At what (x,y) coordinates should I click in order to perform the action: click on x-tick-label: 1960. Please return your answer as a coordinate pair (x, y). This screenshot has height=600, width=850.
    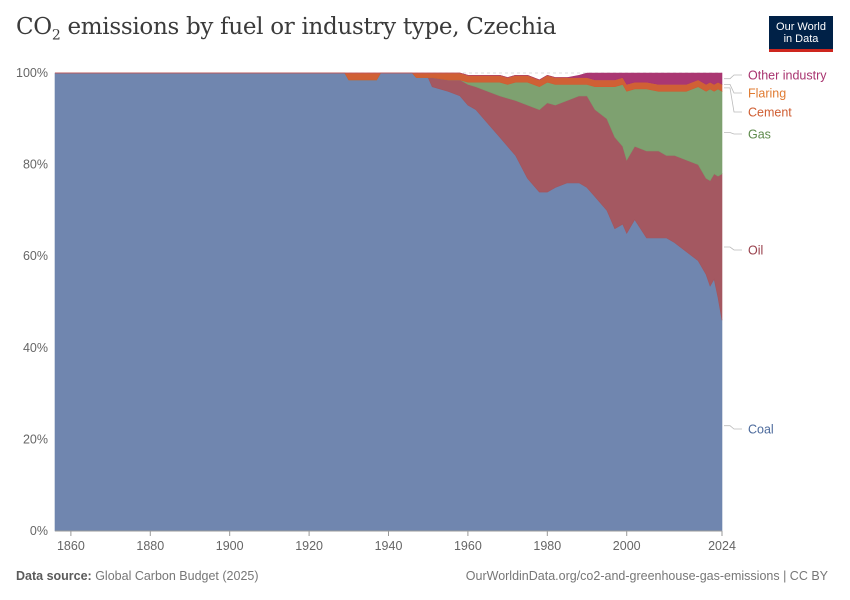
    Looking at the image, I should click on (468, 546).